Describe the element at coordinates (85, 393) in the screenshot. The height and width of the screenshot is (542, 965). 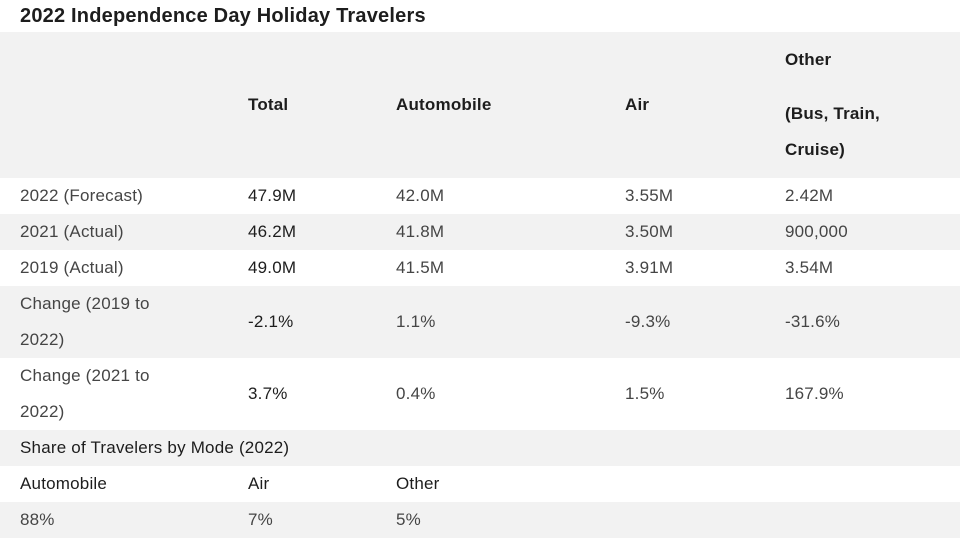
I see `row-label: Change (2021 to 2022)` at that location.